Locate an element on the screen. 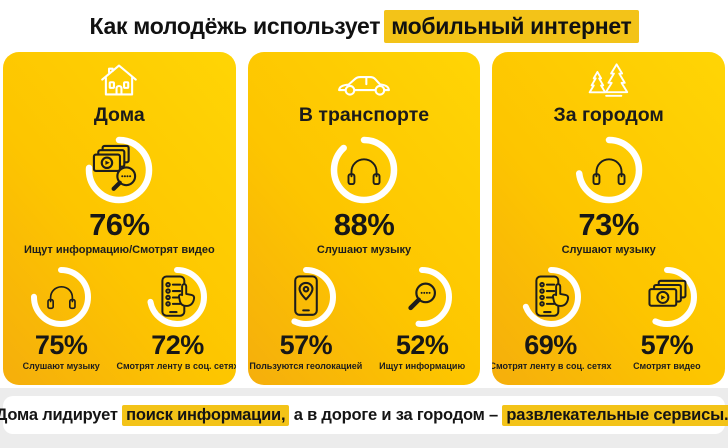  stat-value: 73% is located at coordinates (608, 224).